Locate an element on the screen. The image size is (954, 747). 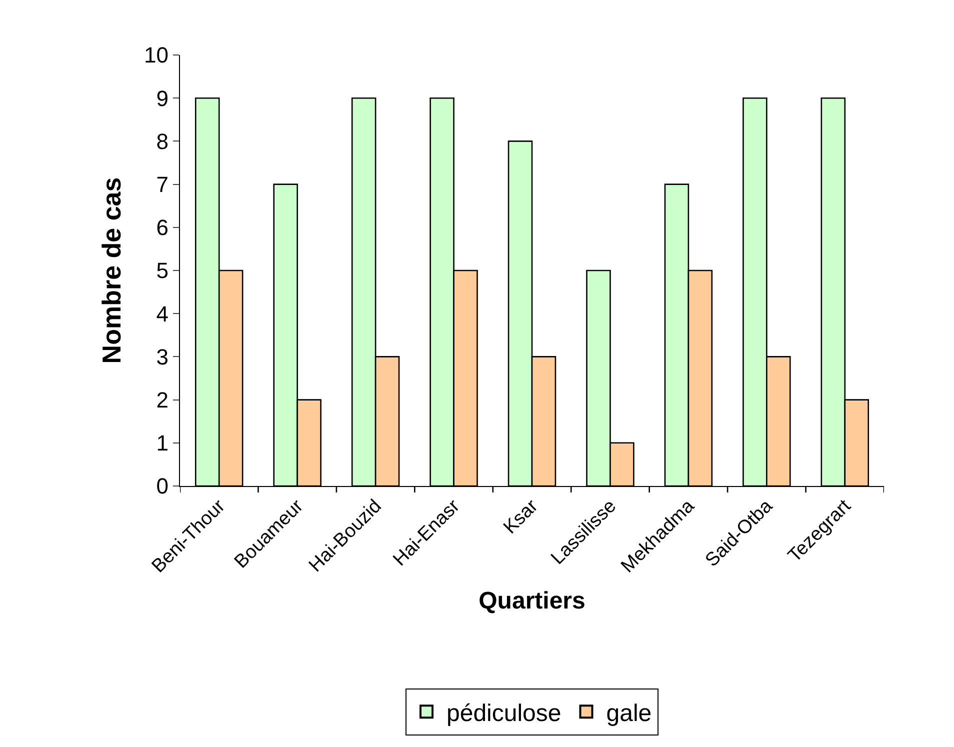
x-axis-title: Quartiers is located at coordinates (532, 600).